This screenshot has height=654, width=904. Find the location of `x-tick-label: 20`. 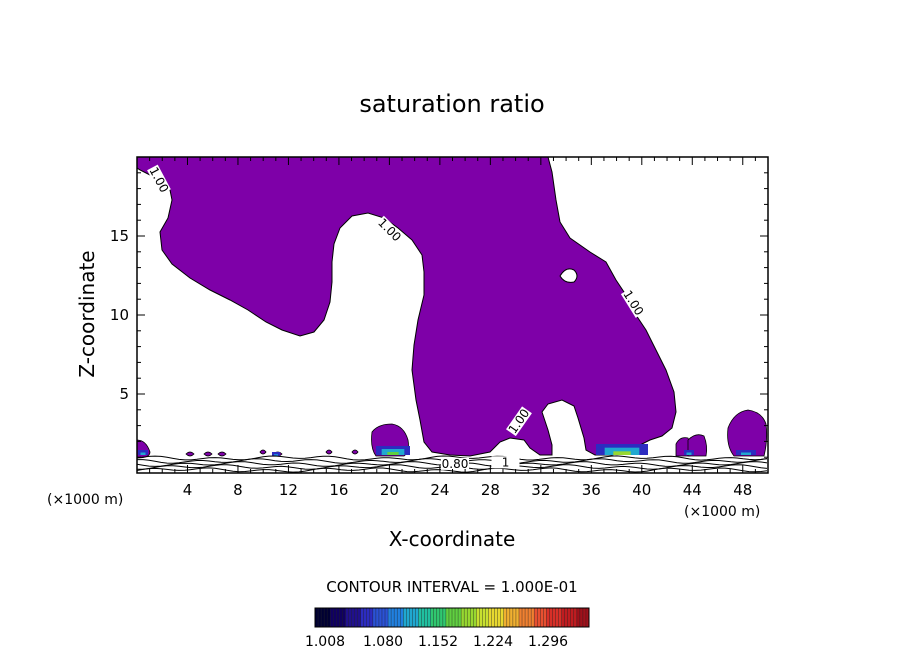

x-tick-label: 20 is located at coordinates (389, 490).